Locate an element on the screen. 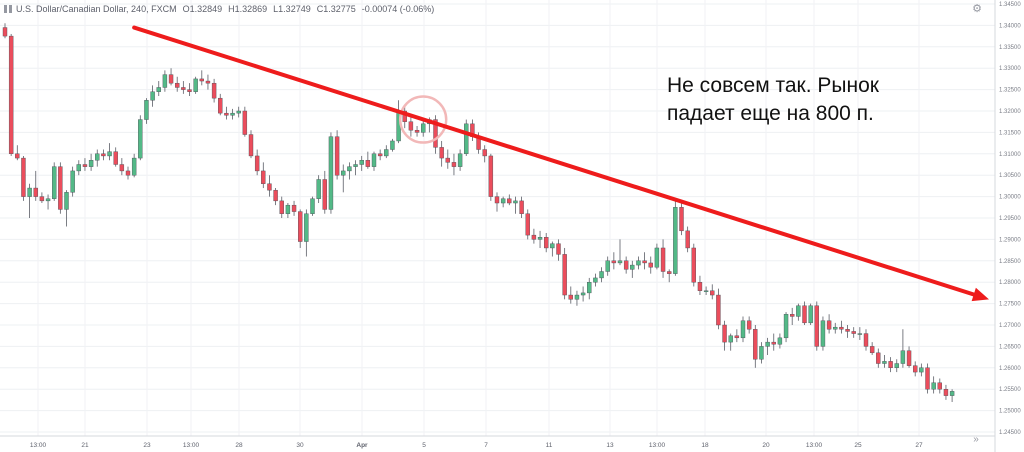 The height and width of the screenshot is (452, 1024). price-tick-label: 1.30500 is located at coordinates (1010, 176).